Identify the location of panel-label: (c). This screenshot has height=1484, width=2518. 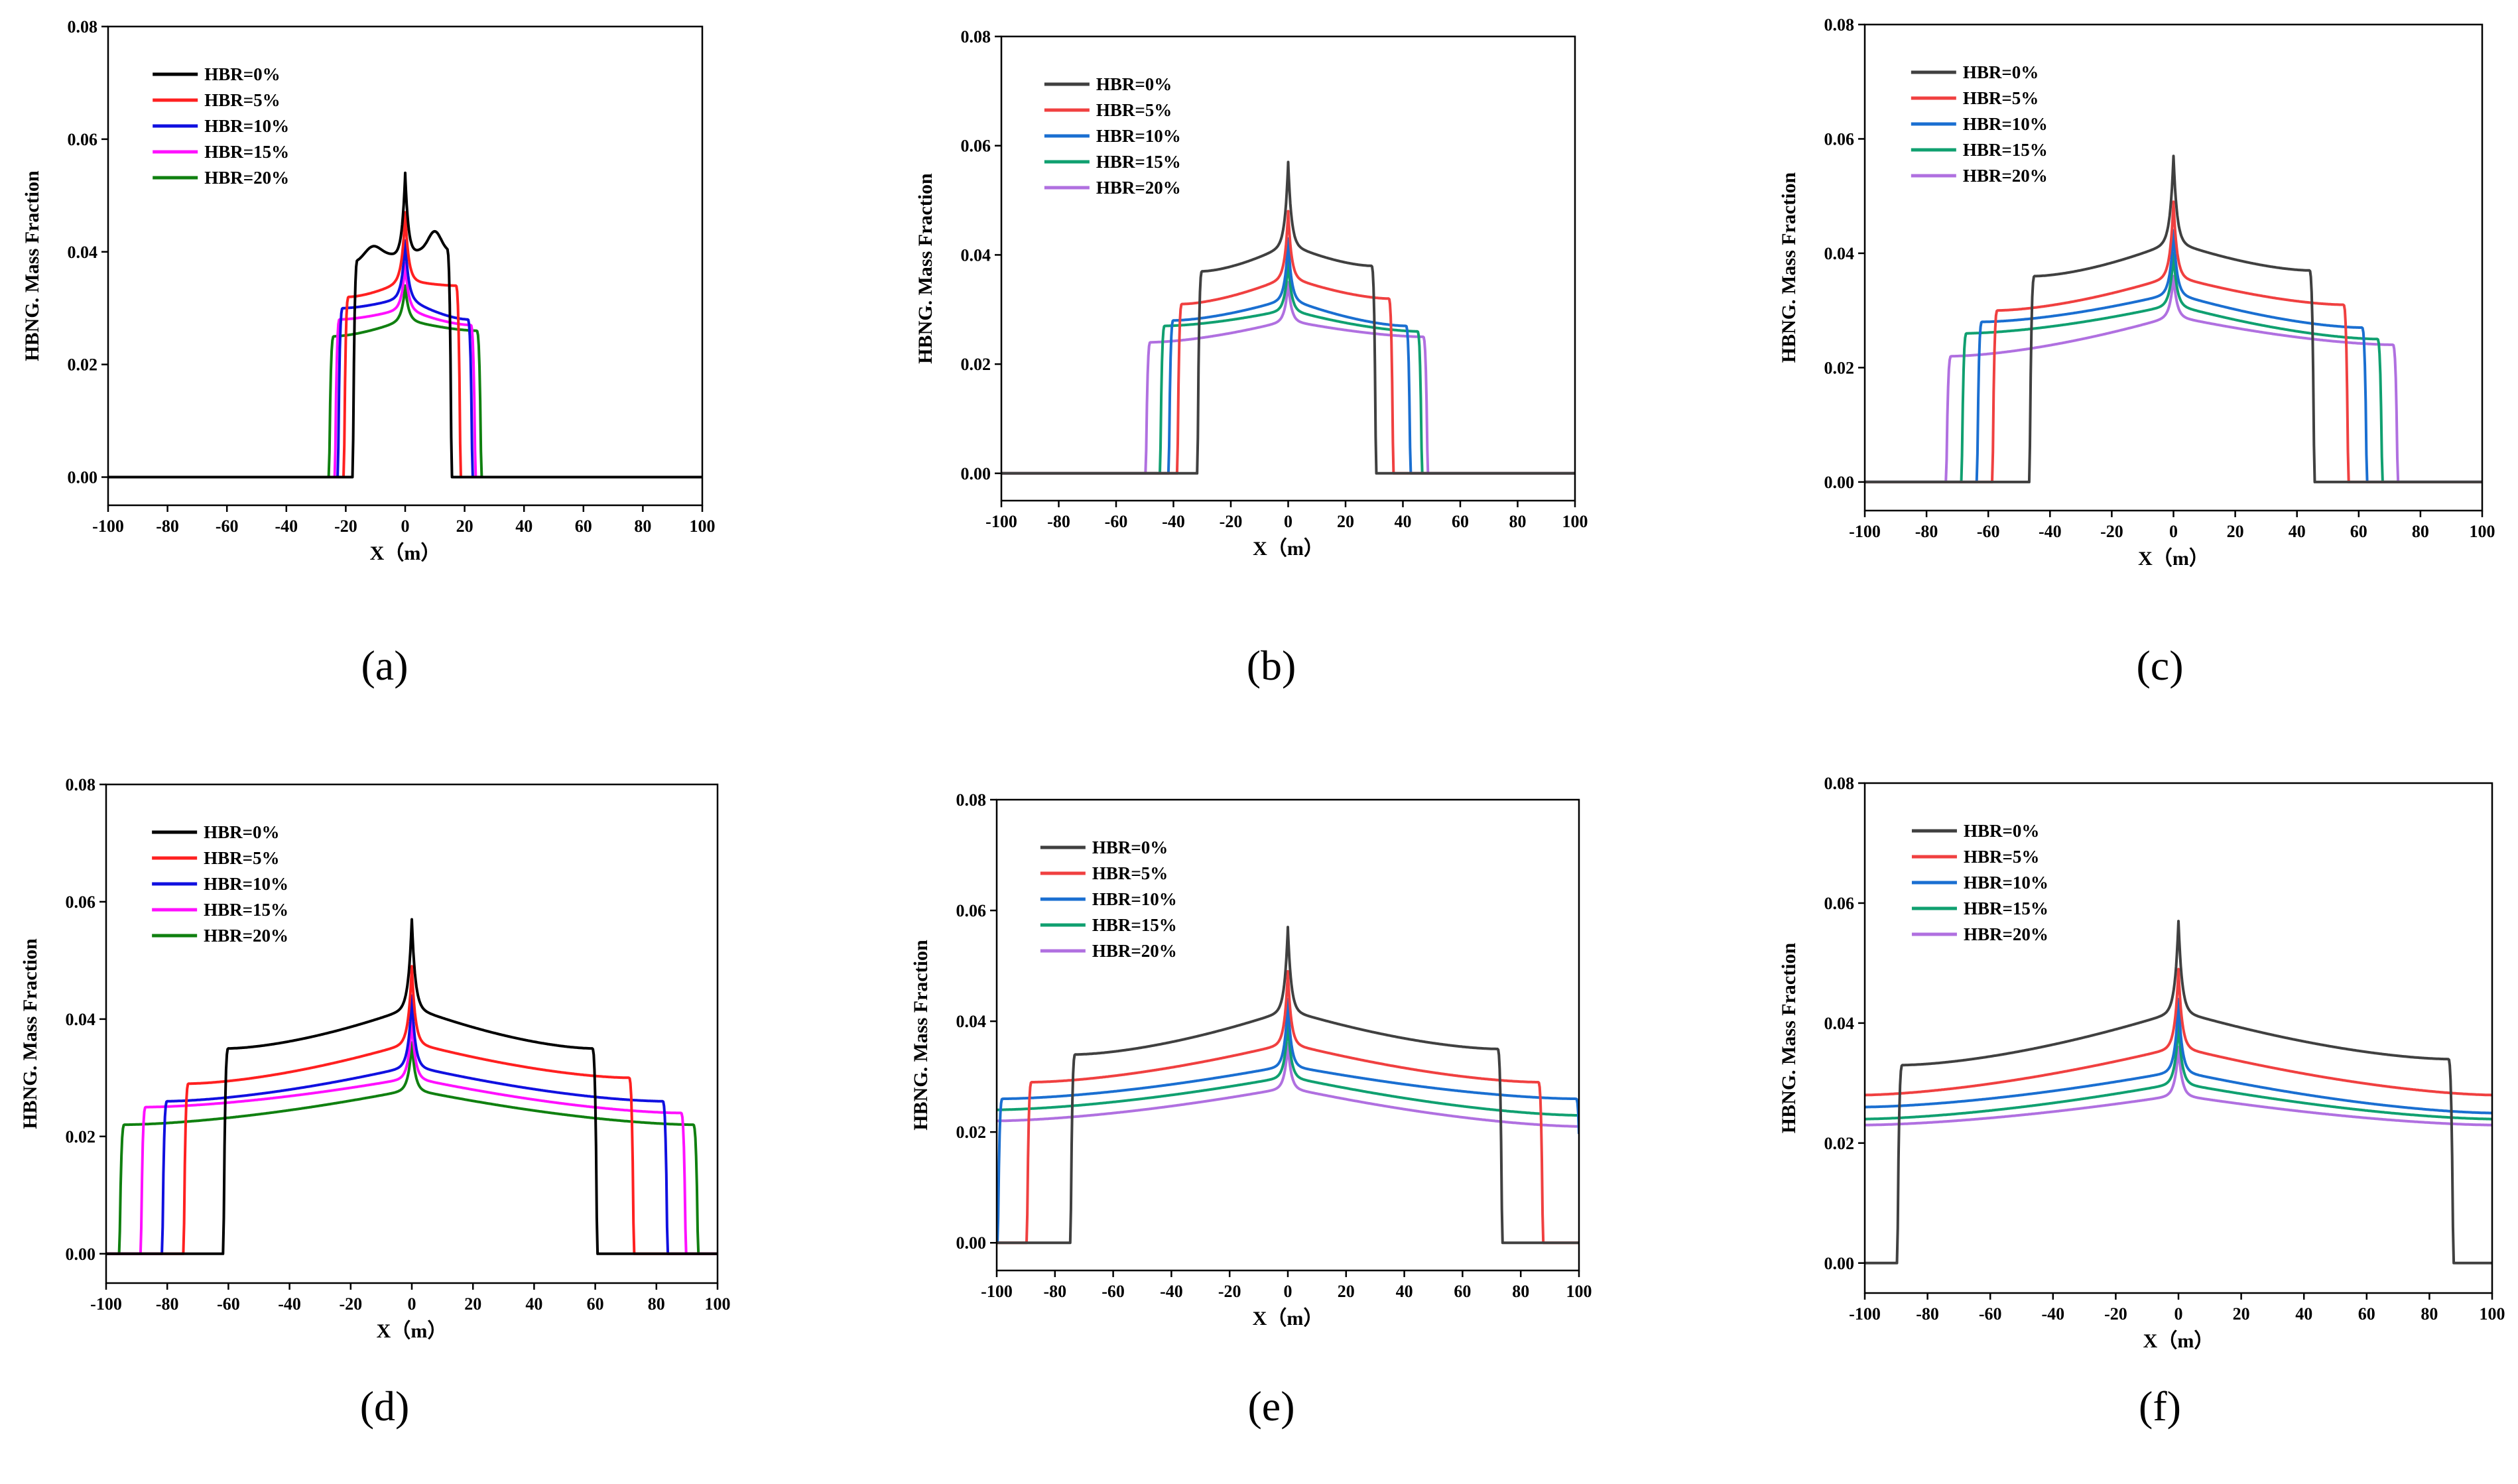
(2159, 666).